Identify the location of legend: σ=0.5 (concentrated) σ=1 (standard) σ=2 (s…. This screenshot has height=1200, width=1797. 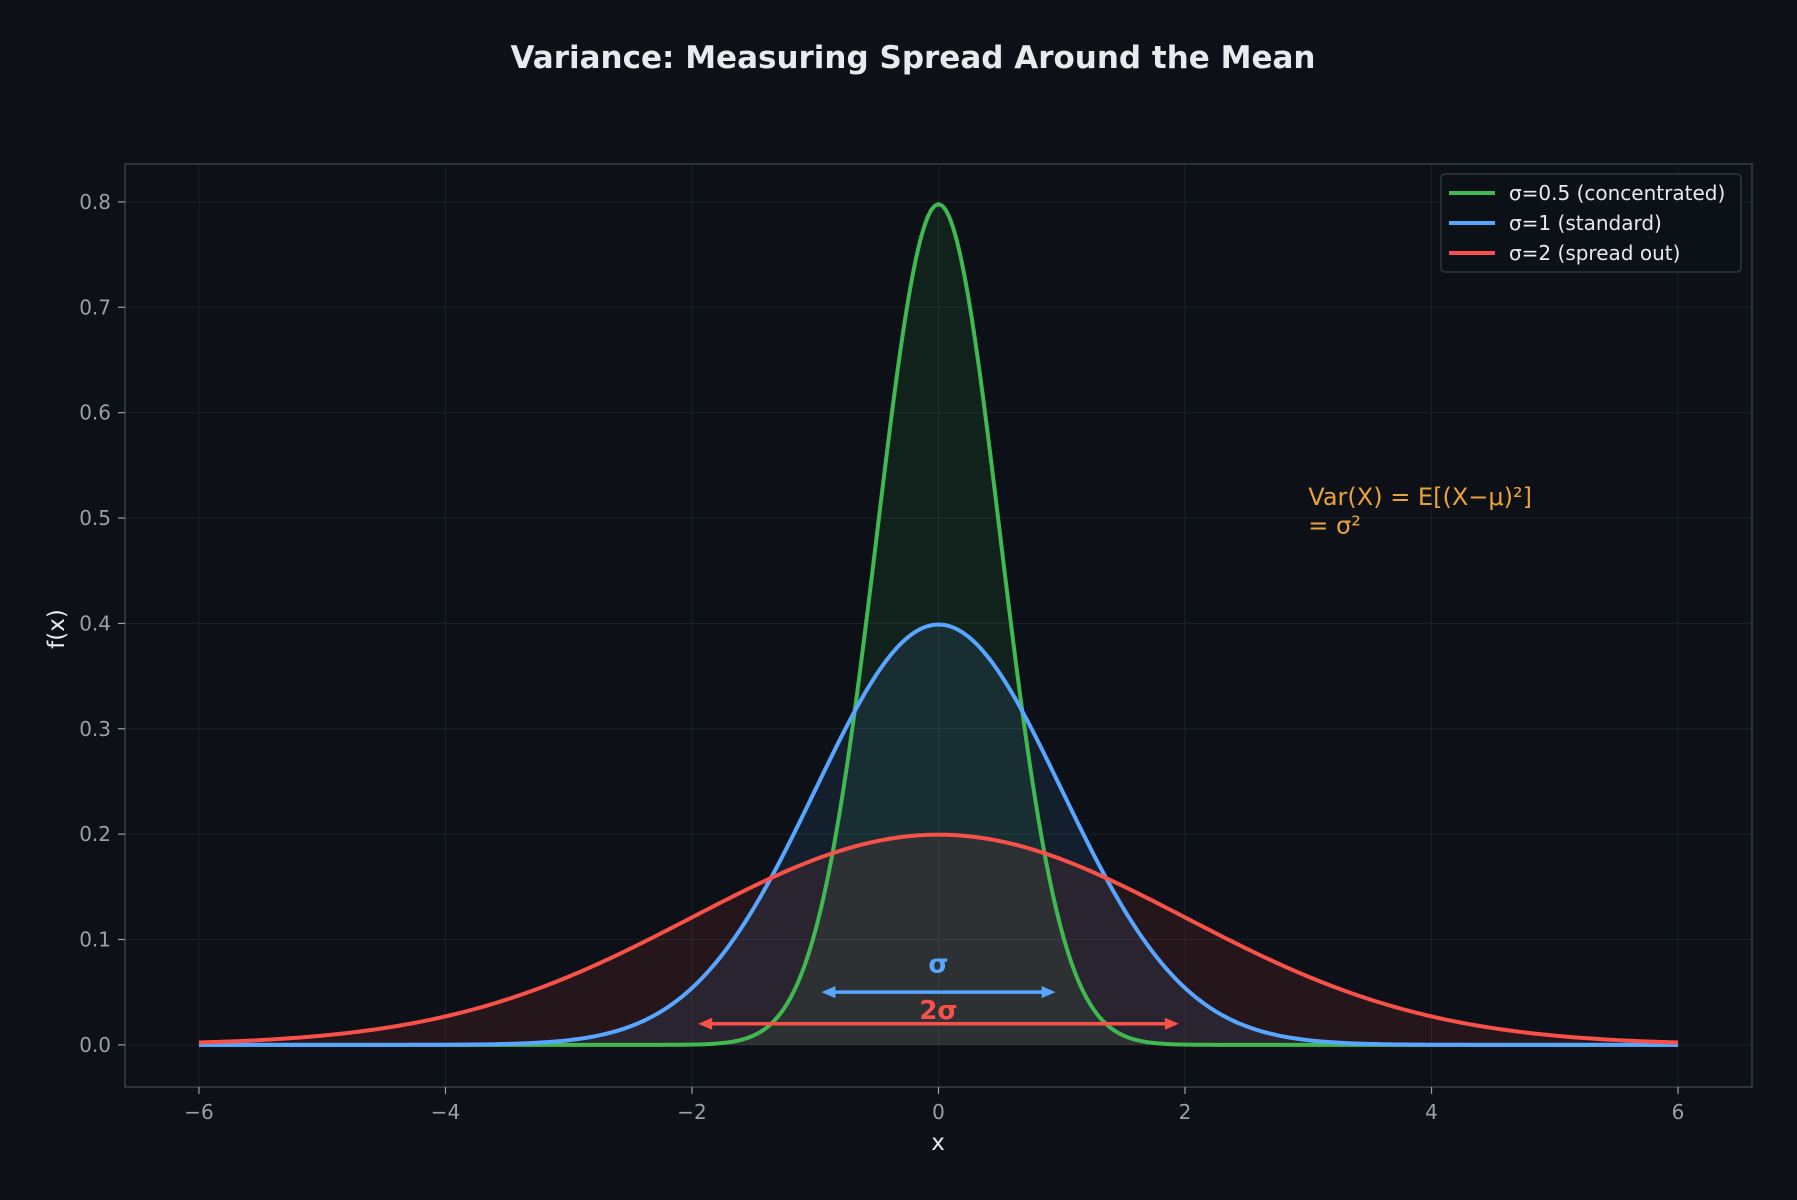
(1591, 223).